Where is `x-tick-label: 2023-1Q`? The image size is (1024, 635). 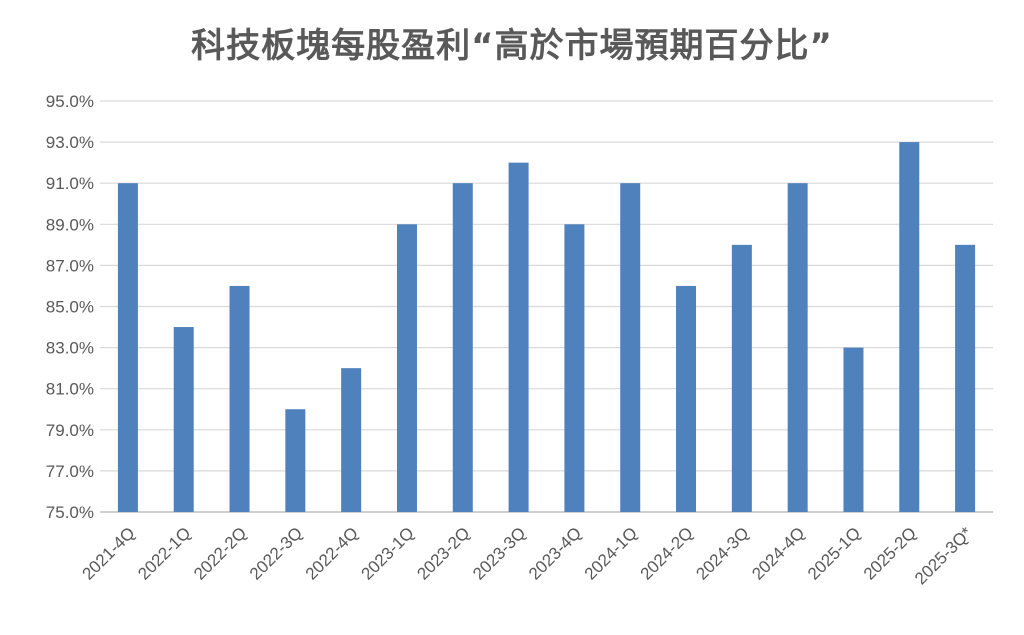 x-tick-label: 2023-1Q is located at coordinates (388, 553).